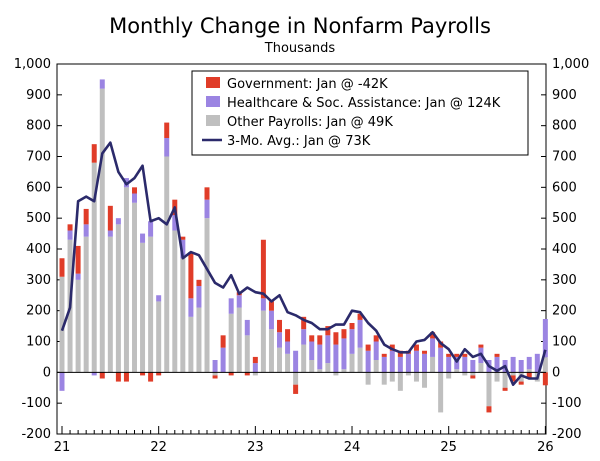 This screenshot has height=461, width=600. What do you see at coordinates (36, 434) in the screenshot?
I see `y-tick-label-left: -200` at bounding box center [36, 434].